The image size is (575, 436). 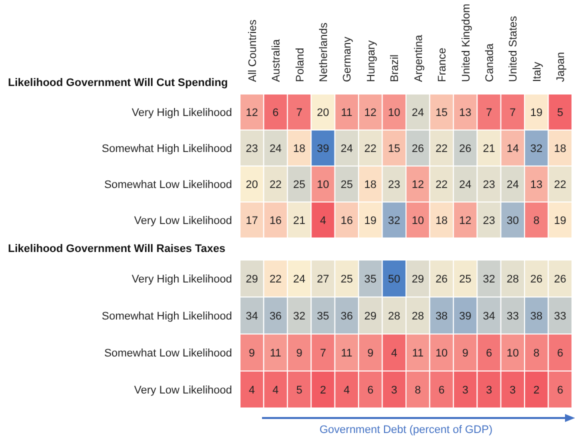 What do you see at coordinates (490, 62) in the screenshot?
I see `x-tick-label: Canada` at bounding box center [490, 62].